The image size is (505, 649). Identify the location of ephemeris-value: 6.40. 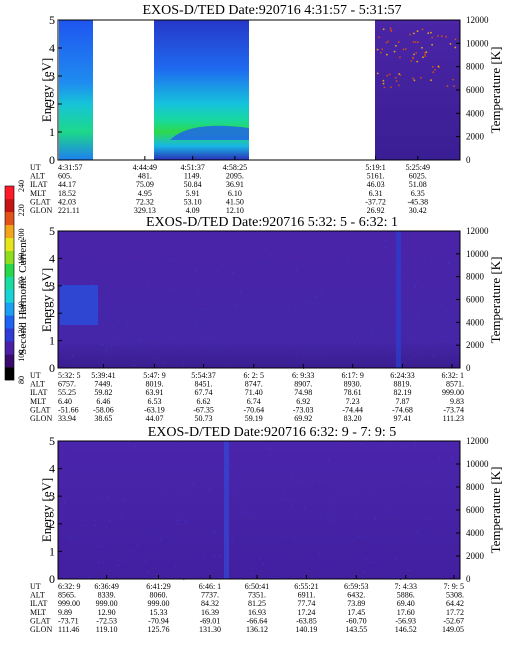
(65, 401).